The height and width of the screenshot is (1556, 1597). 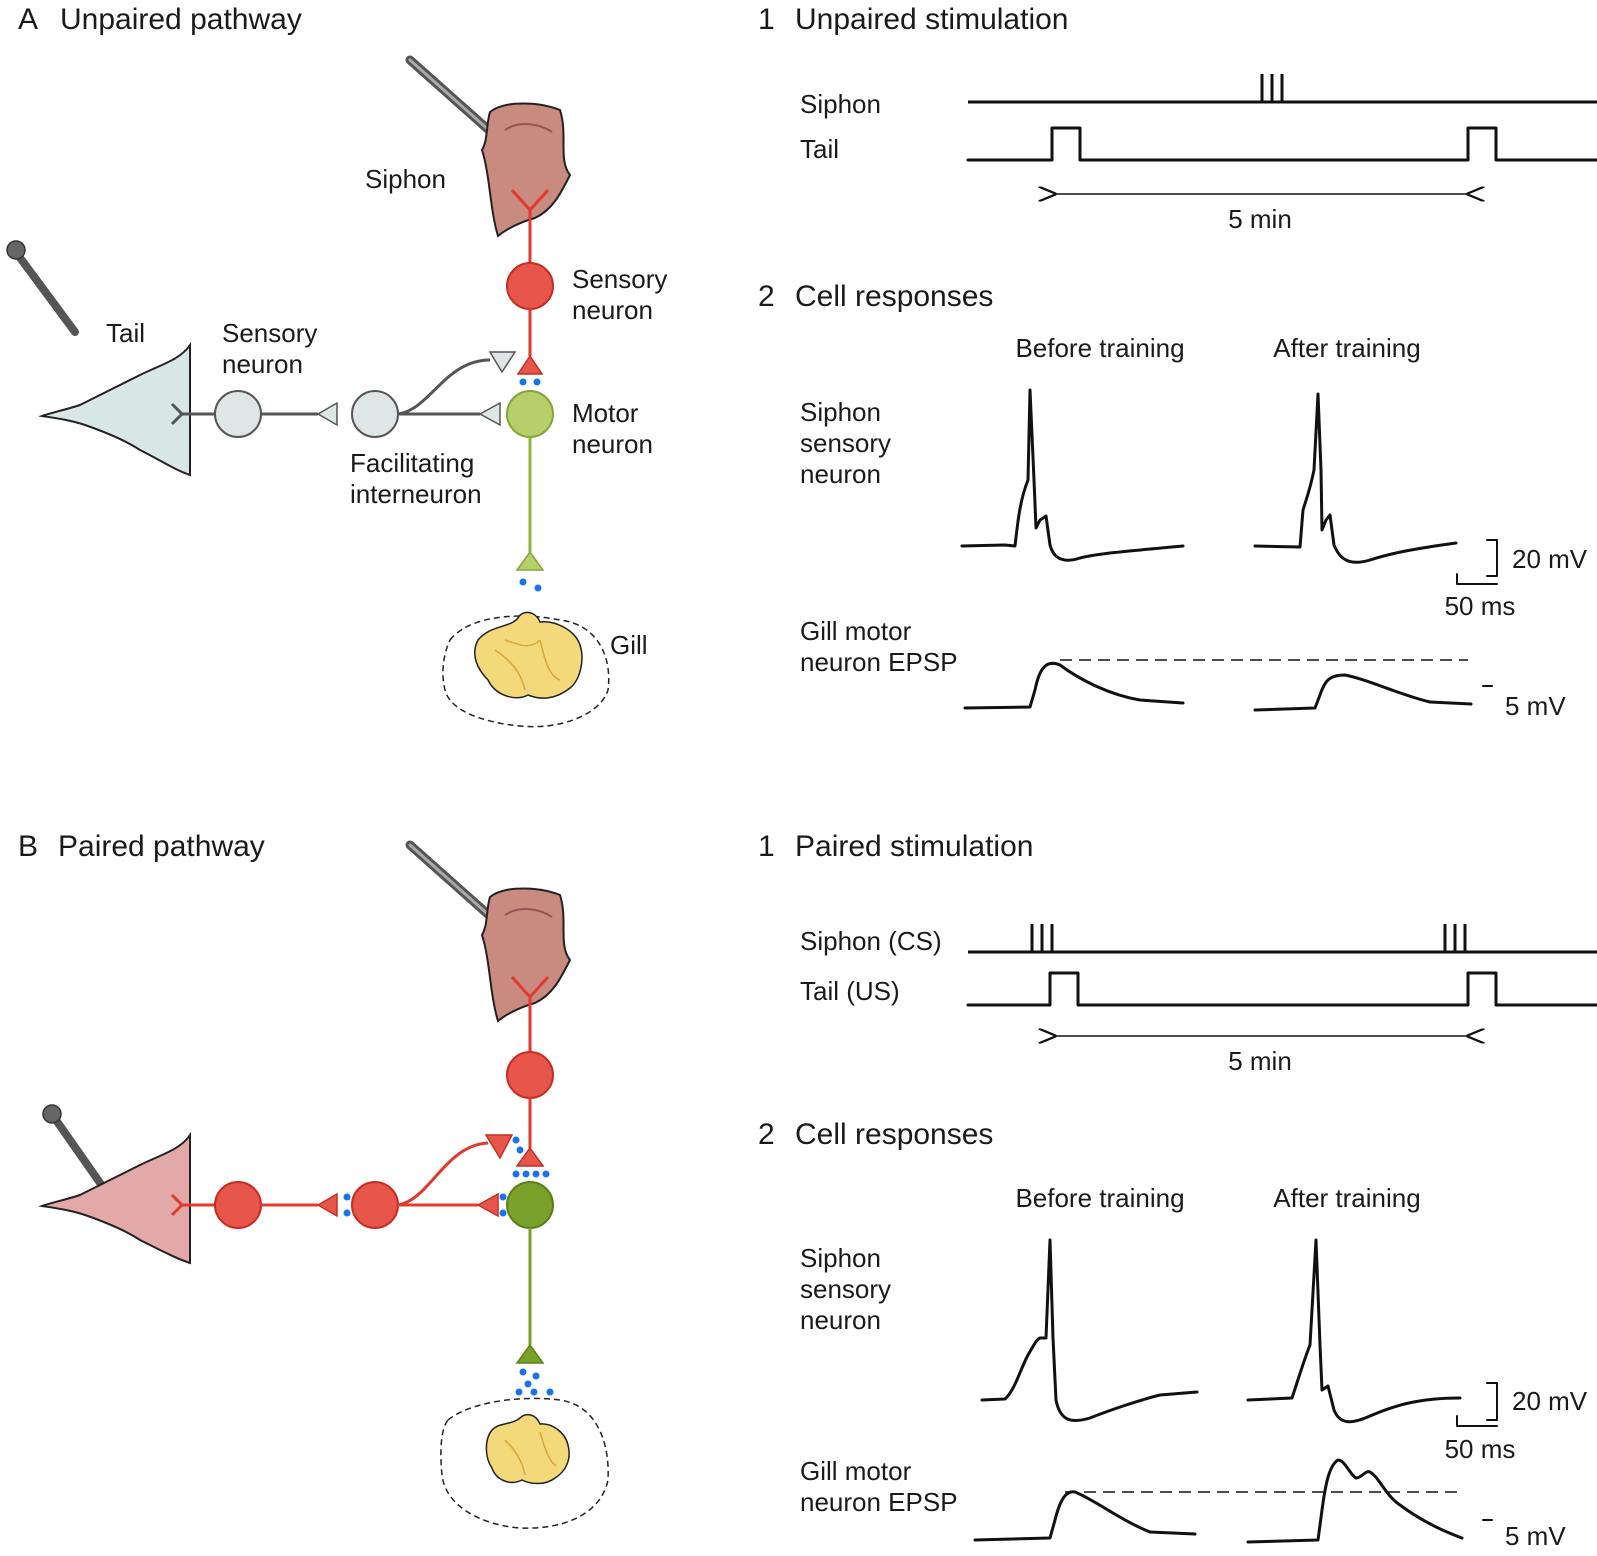 What do you see at coordinates (238, 1205) in the screenshot?
I see `tail-sensory-neuron-b` at bounding box center [238, 1205].